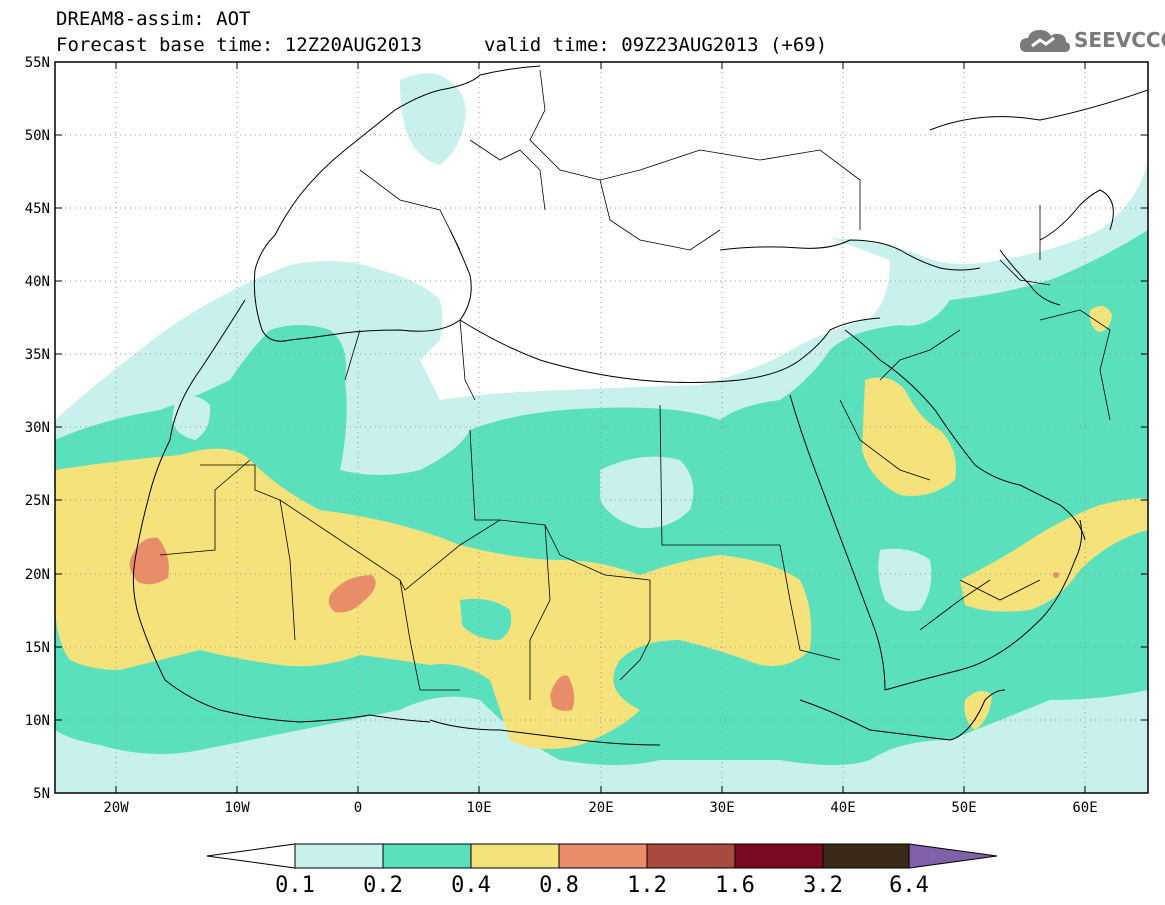  Describe the element at coordinates (37, 209) in the screenshot. I see `lat-label: 45N` at that location.